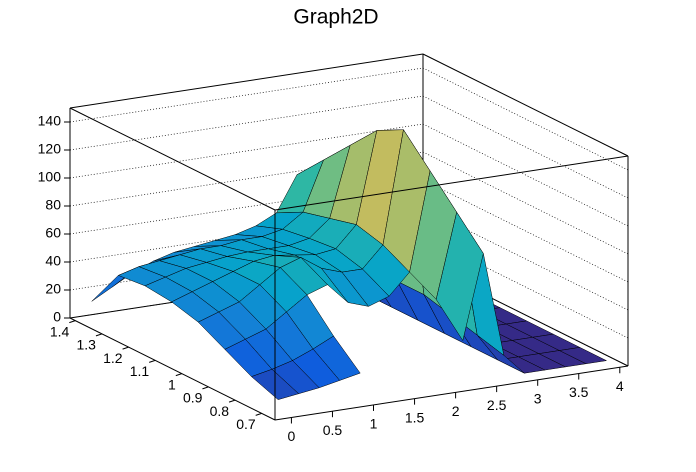 This screenshot has width=696, height=472. Describe the element at coordinates (415, 417) in the screenshot. I see `x-tick-label: 1.5` at that location.